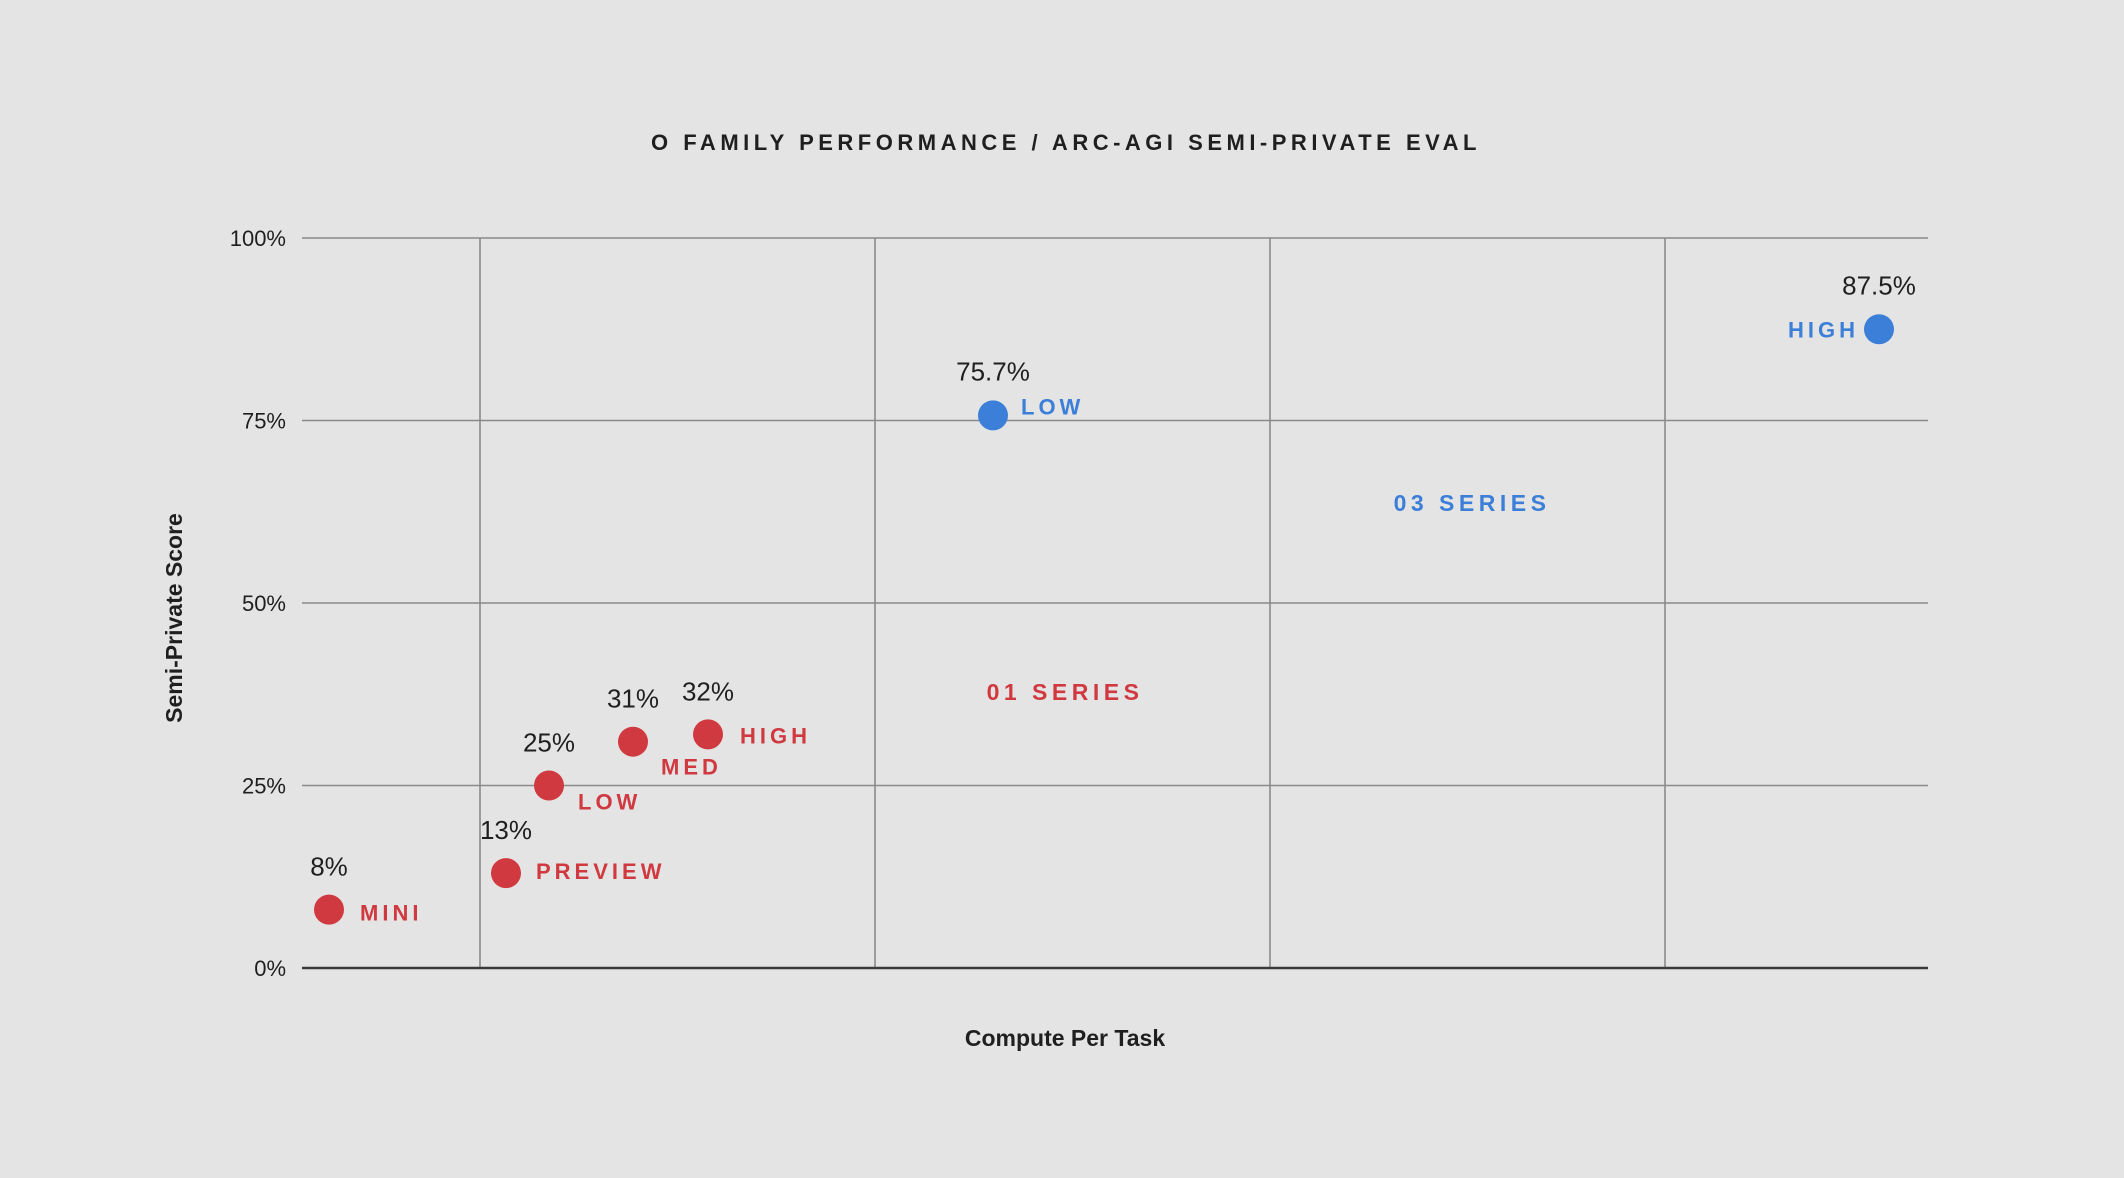  Describe the element at coordinates (1879, 285) in the screenshot. I see `value-label: 87.5%` at that location.